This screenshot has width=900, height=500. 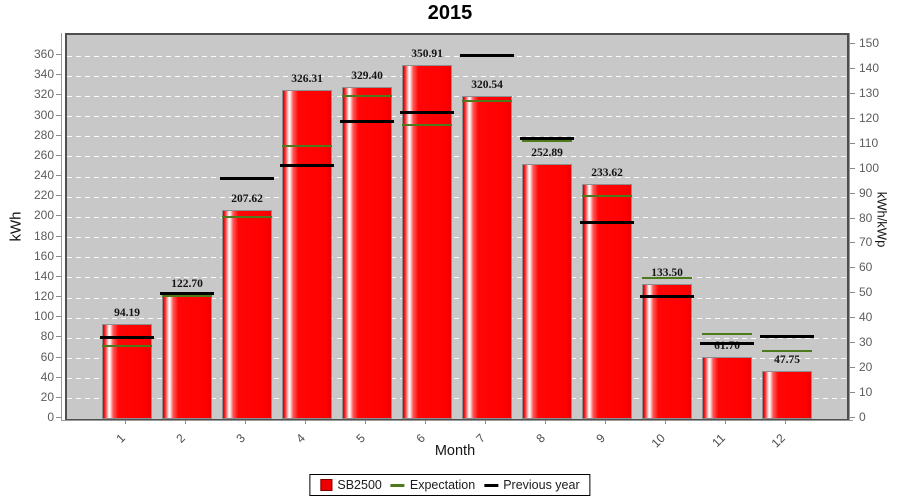 I want to click on legend-label: Previous year, so click(x=541, y=485).